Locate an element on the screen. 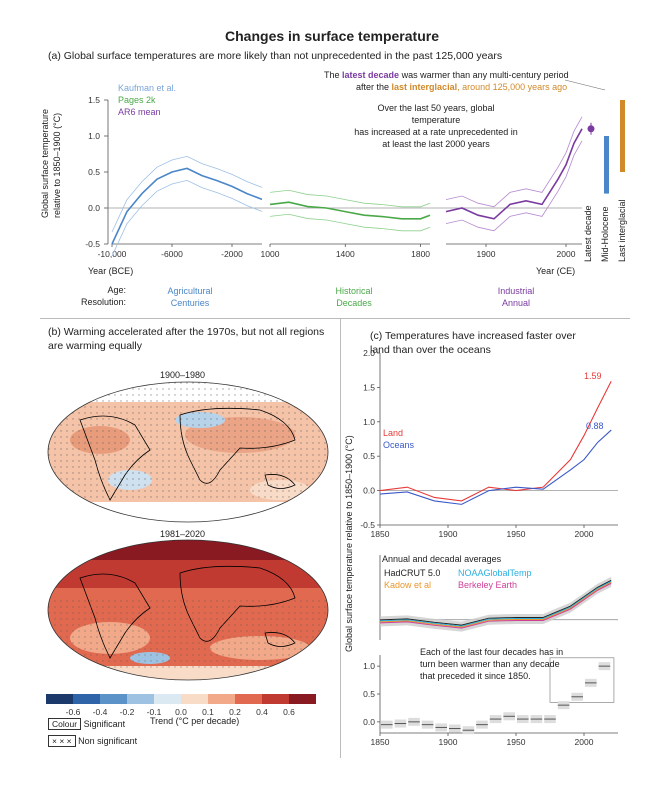 This screenshot has width=664, height=789. dataset-noaa: NOAAGlobalTemp is located at coordinates (495, 573).